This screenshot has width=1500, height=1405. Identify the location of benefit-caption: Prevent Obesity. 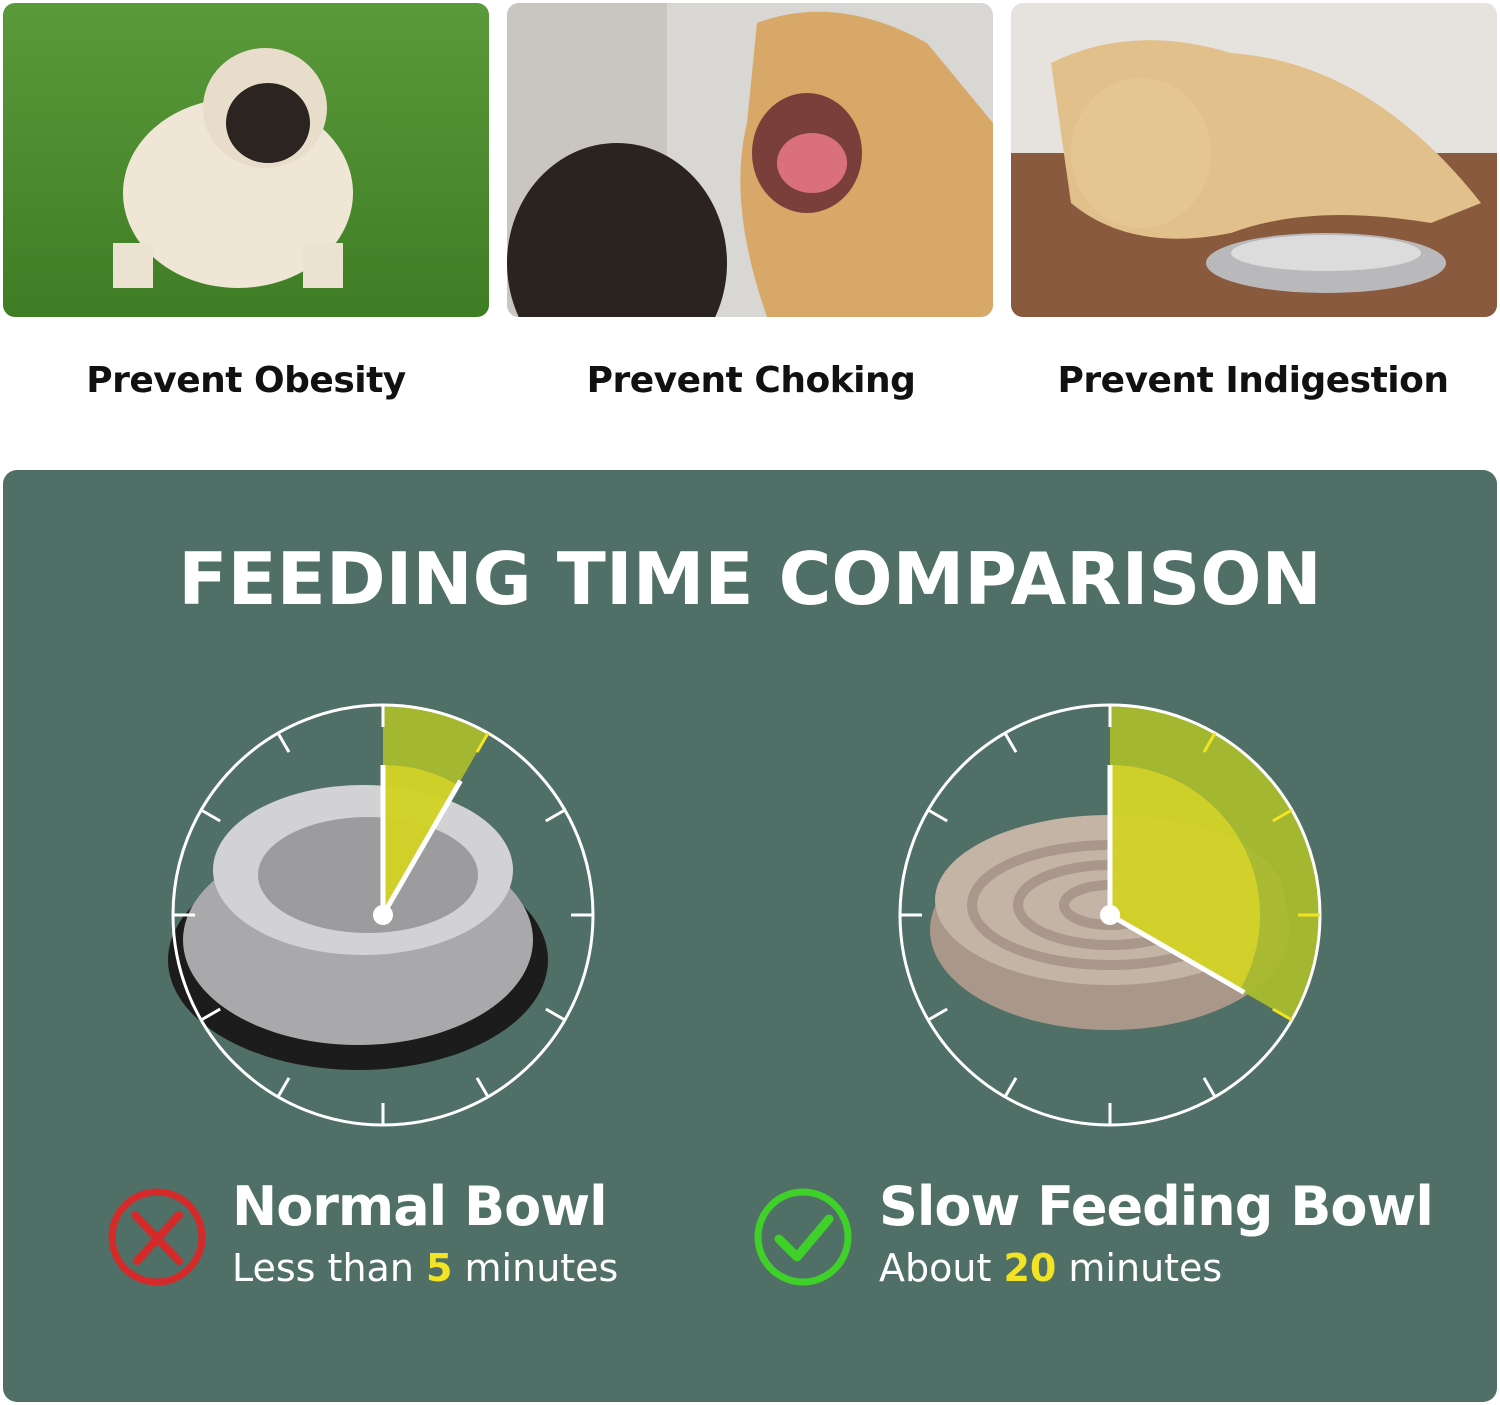
(246, 380).